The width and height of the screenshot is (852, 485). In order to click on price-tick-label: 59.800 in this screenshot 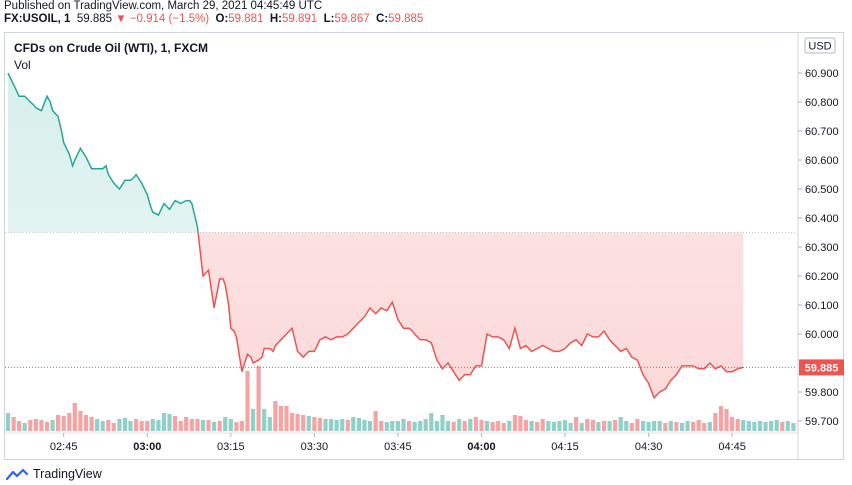, I will do `click(822, 393)`.